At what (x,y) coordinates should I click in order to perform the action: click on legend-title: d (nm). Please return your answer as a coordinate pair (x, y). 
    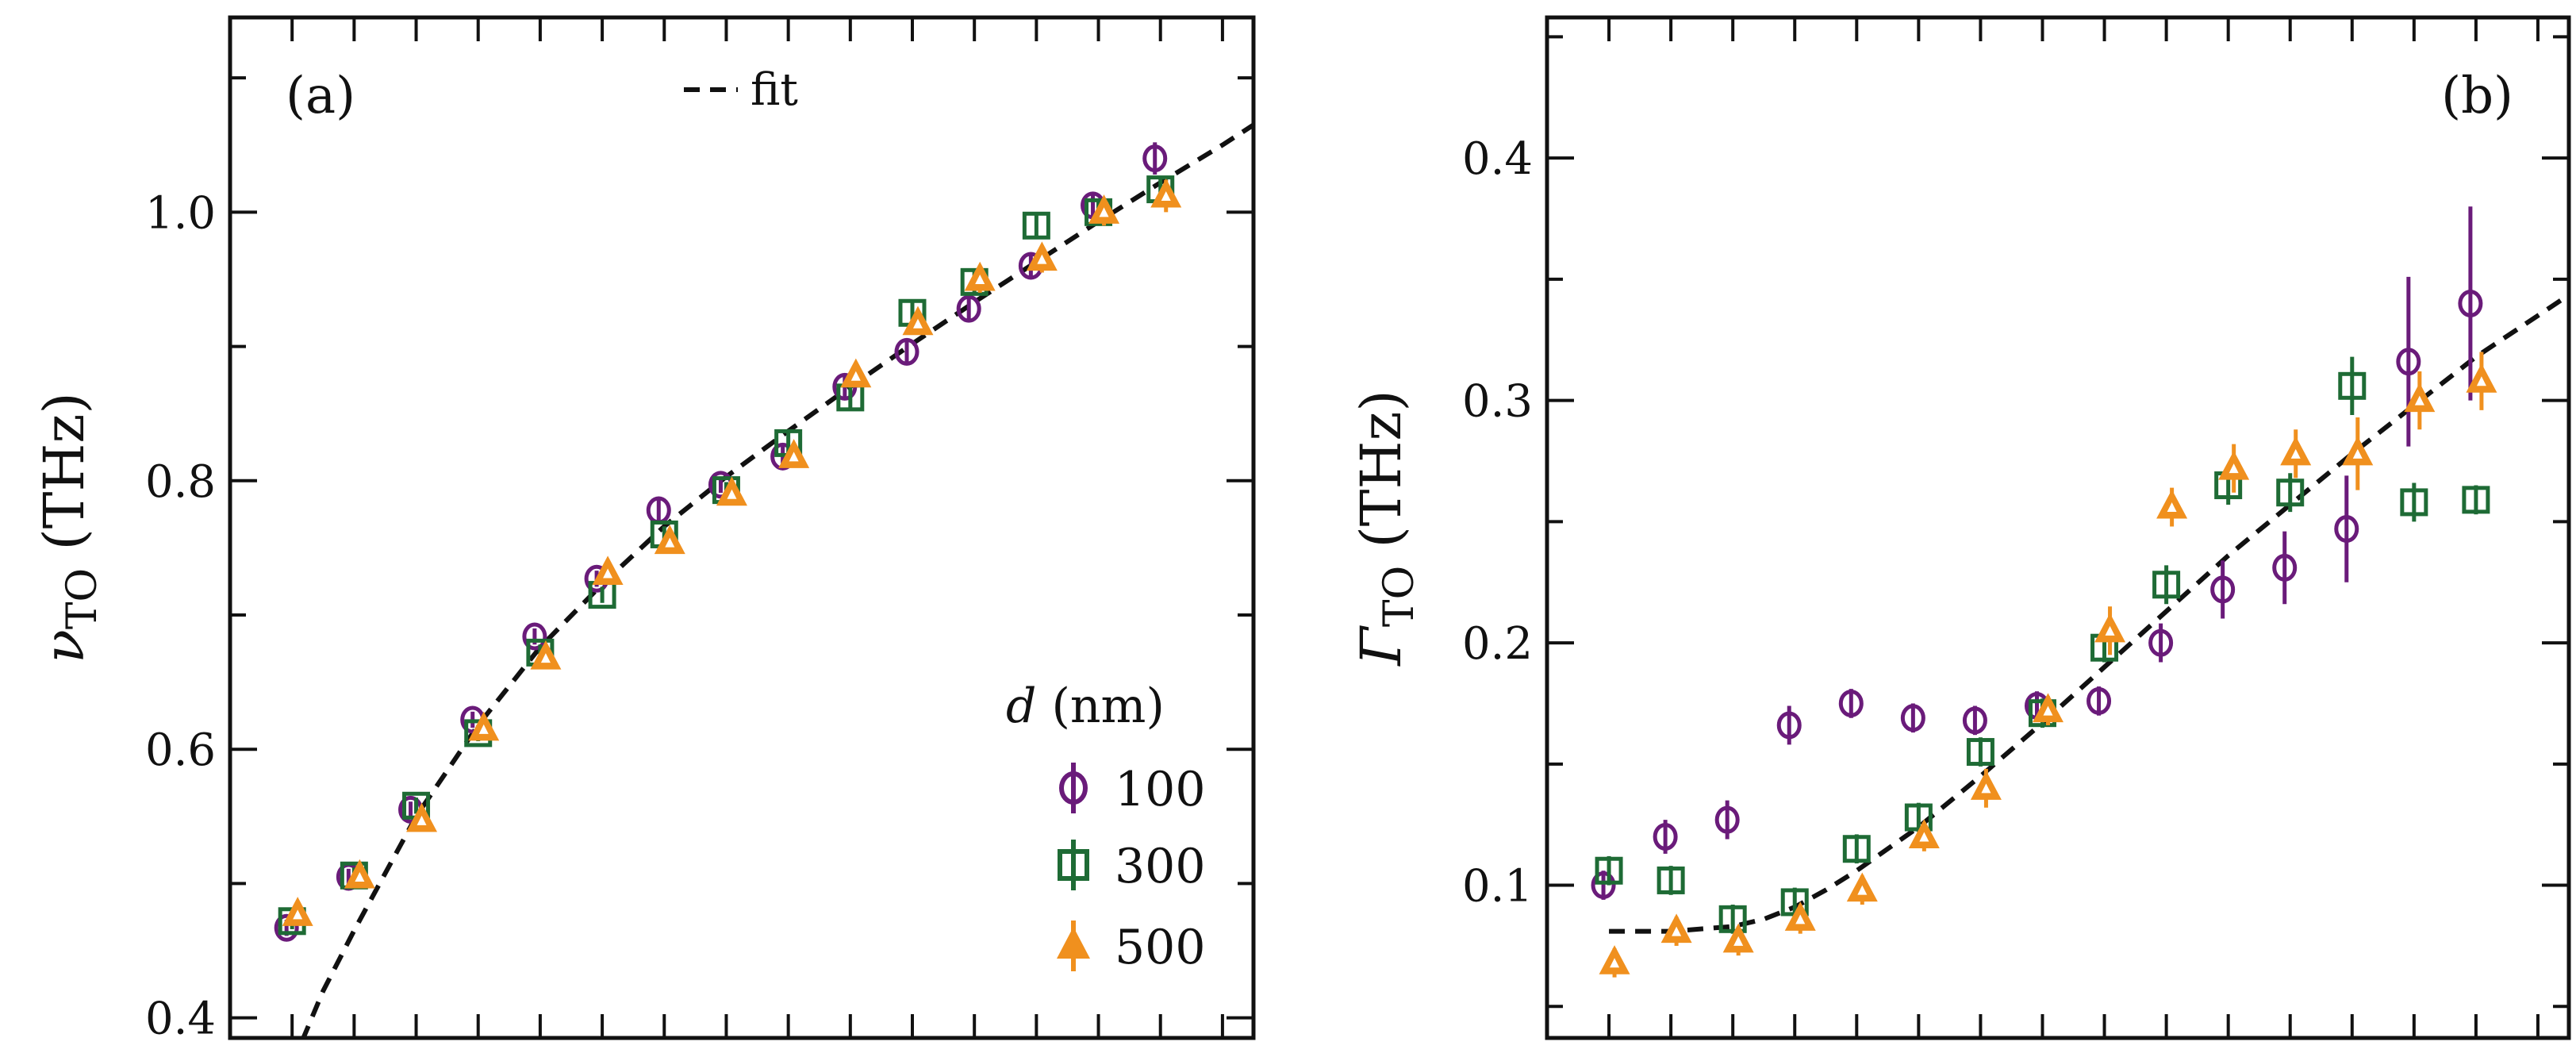
    Looking at the image, I should click on (1085, 706).